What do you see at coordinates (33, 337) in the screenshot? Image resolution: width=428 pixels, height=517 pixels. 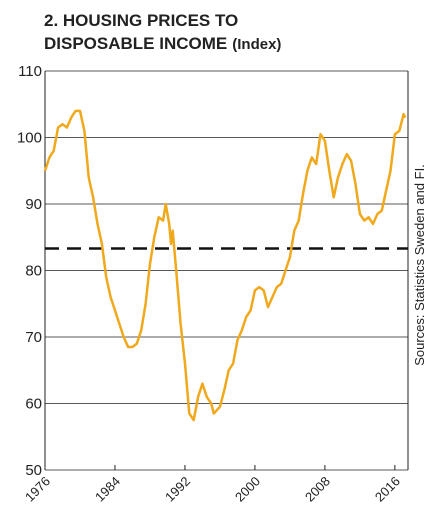 I see `y-tick-label: 70` at bounding box center [33, 337].